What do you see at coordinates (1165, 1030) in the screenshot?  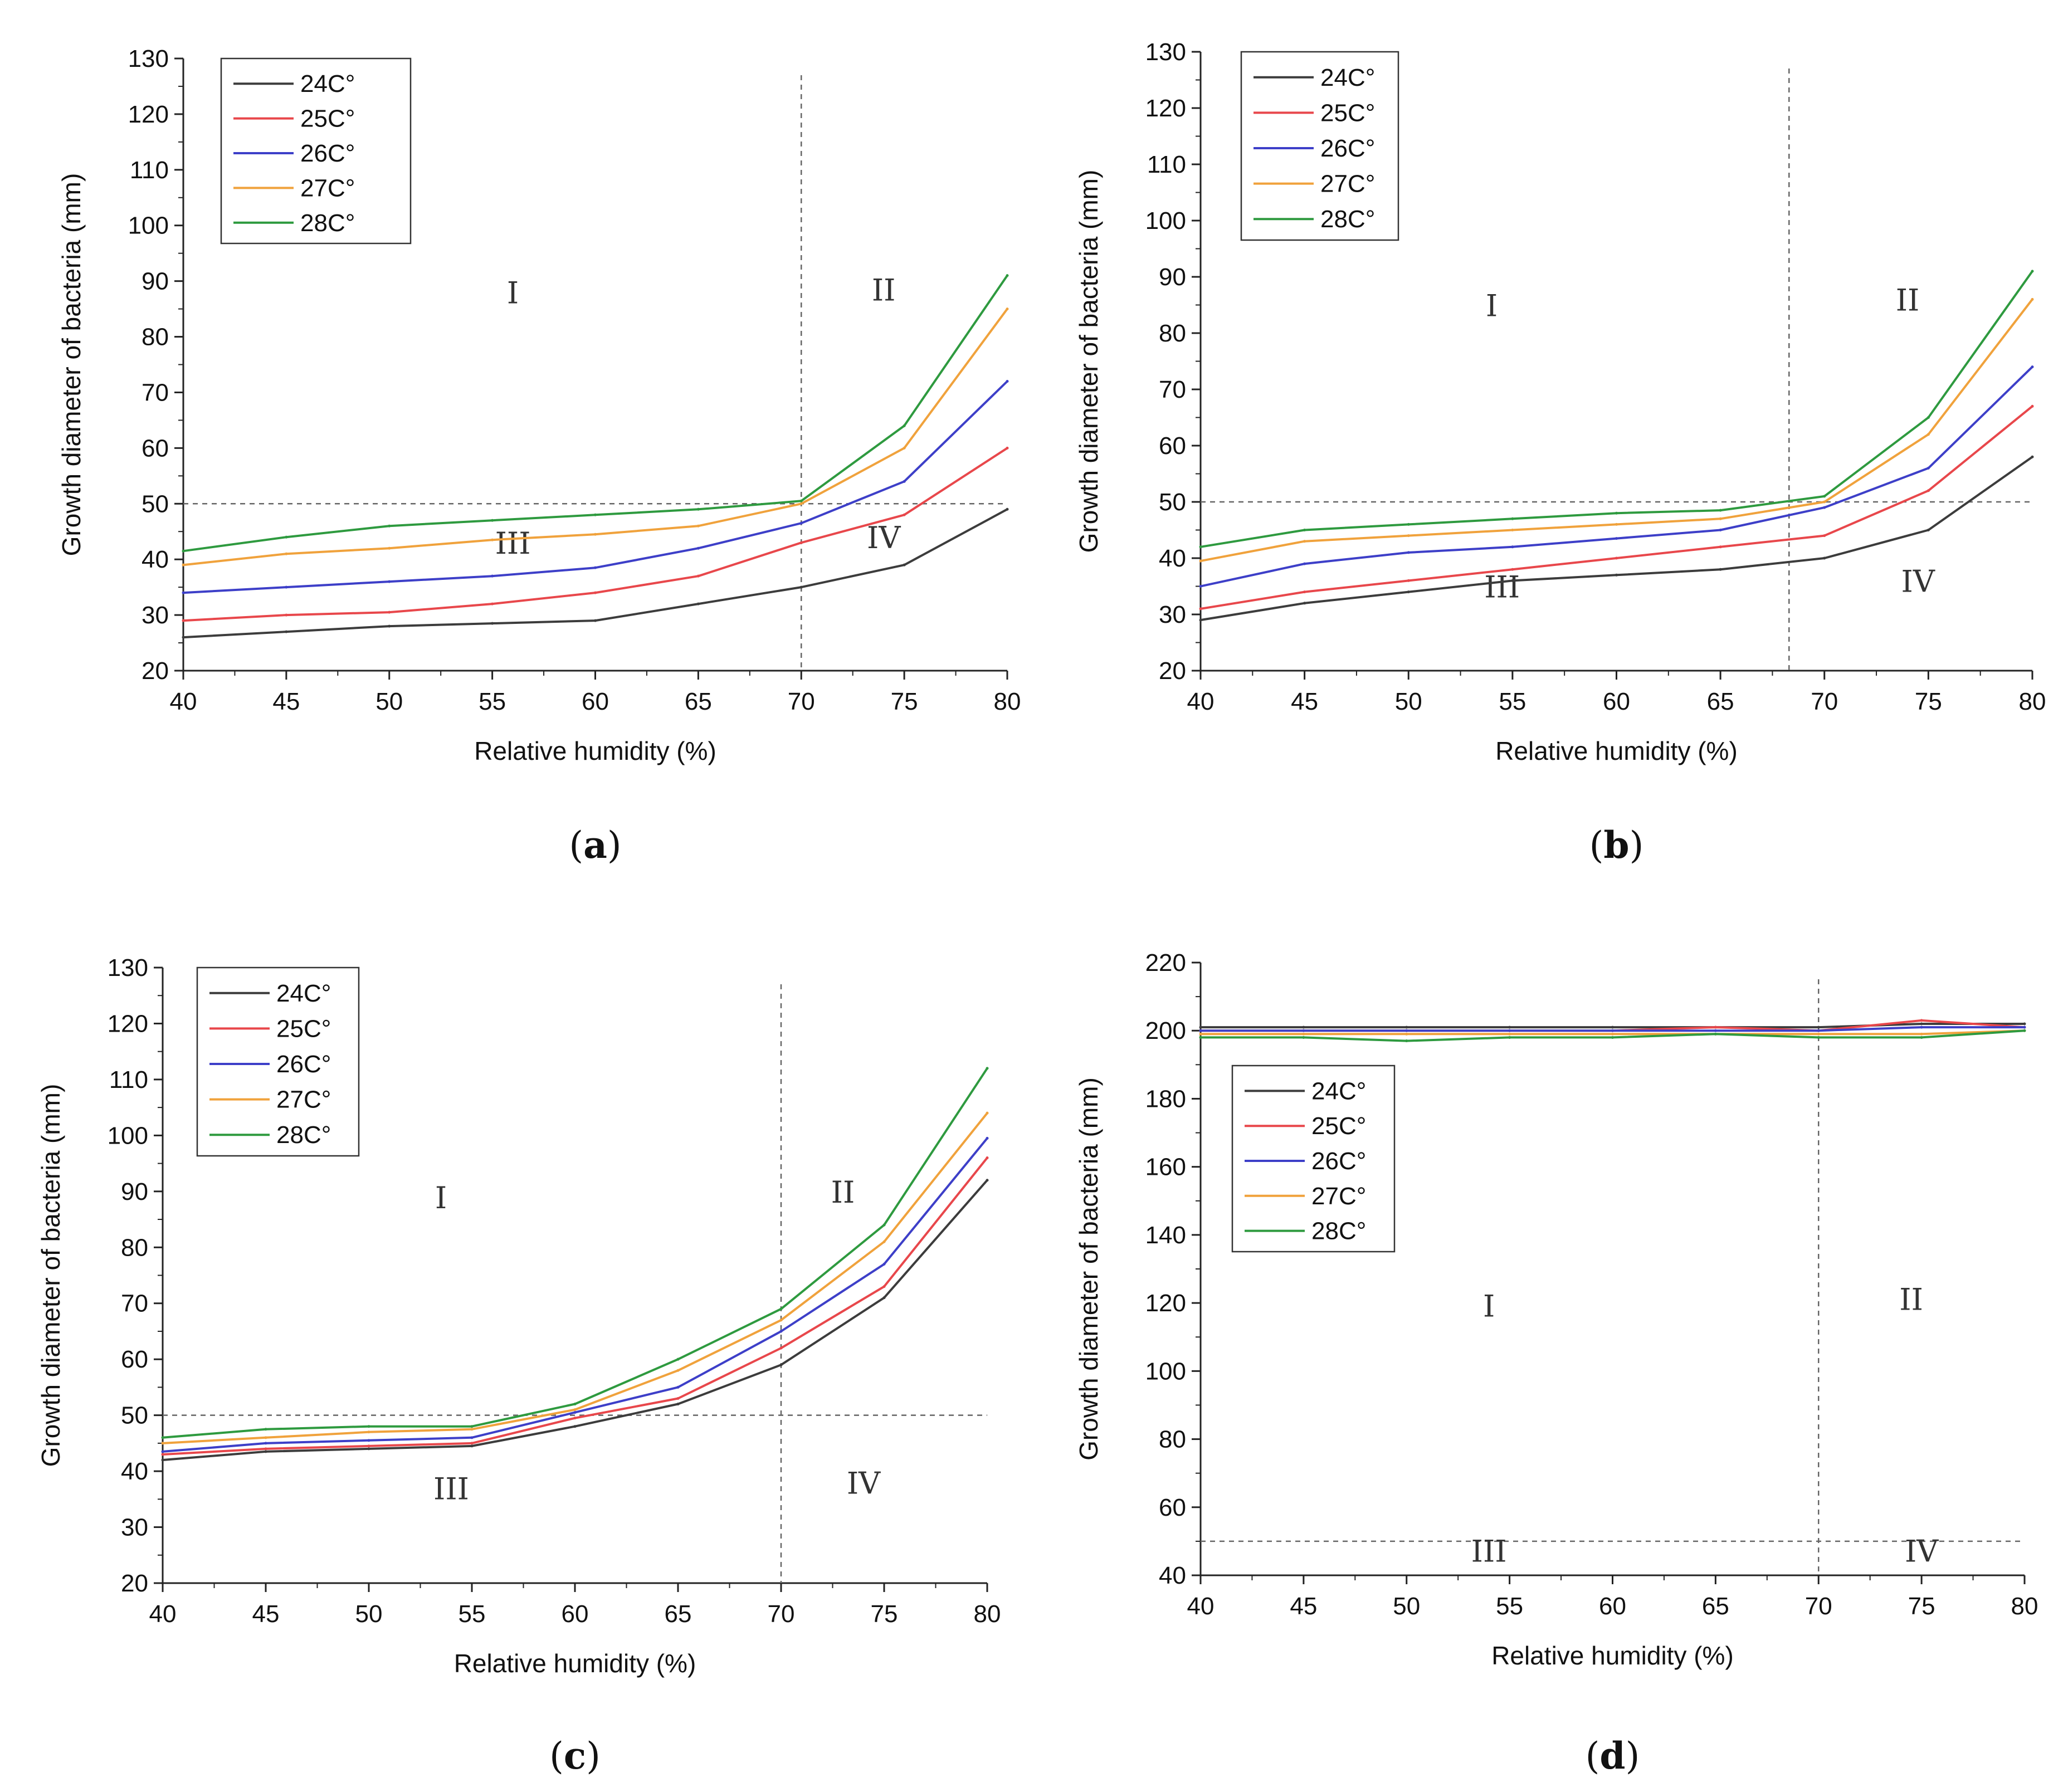 I see `y-tick-label: 200` at bounding box center [1165, 1030].